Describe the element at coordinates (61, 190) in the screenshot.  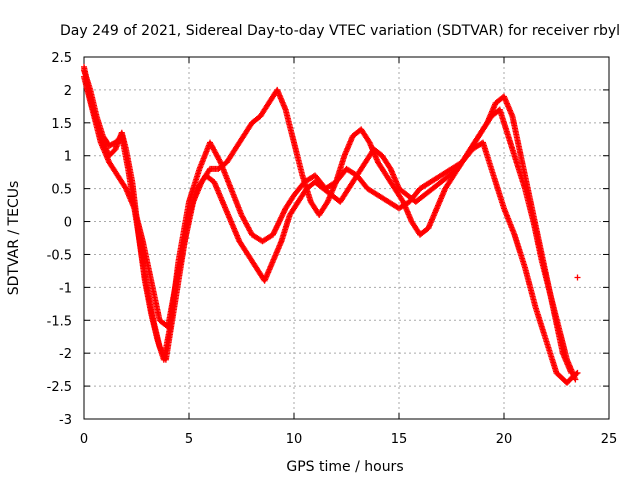
I see `y-tick-label: 0.5` at that location.